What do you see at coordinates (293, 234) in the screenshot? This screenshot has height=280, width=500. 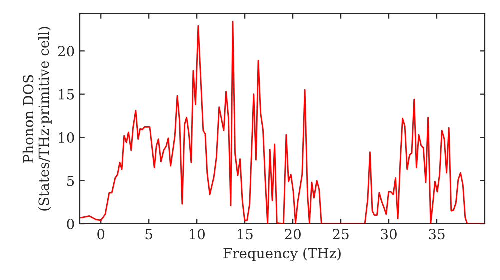 I see `x-tick-label: 20` at bounding box center [293, 234].